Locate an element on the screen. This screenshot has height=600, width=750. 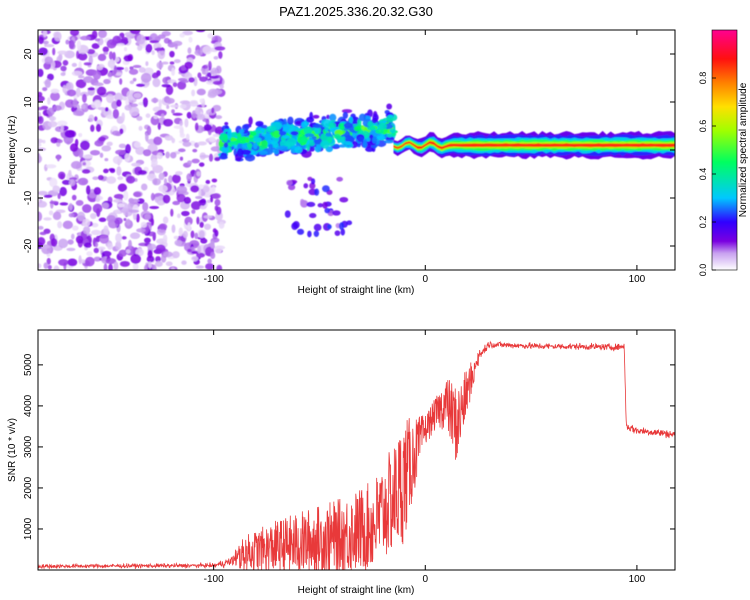
y-tick-label: -10 is located at coordinates (28, 197).